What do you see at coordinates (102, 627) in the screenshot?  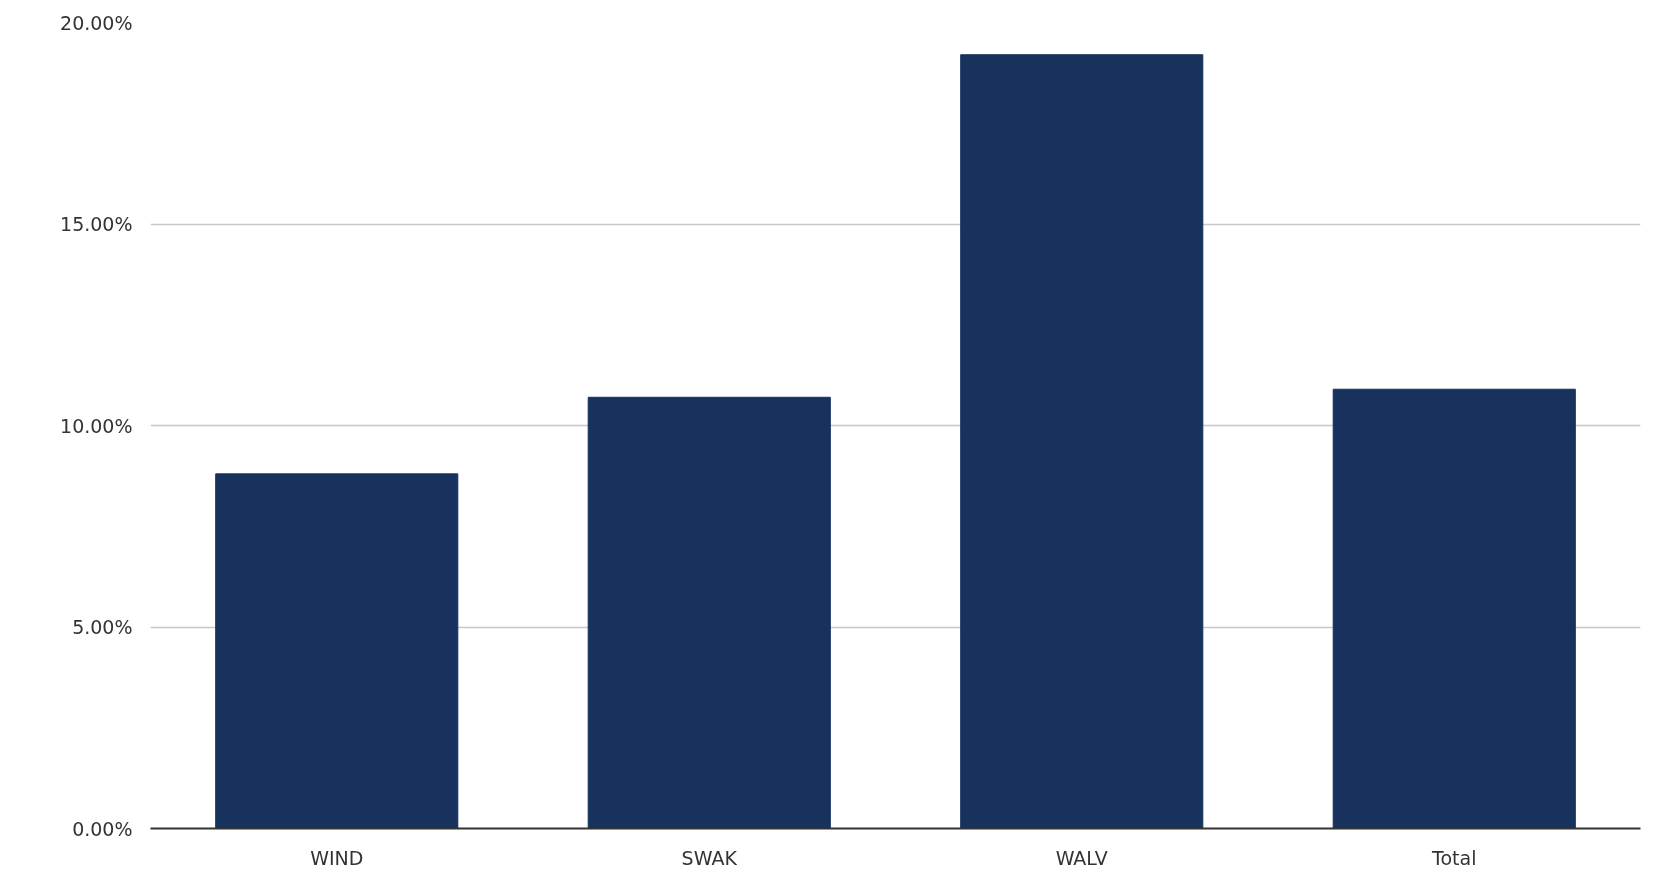 I see `y-tick-label: 5.00%` at bounding box center [102, 627].